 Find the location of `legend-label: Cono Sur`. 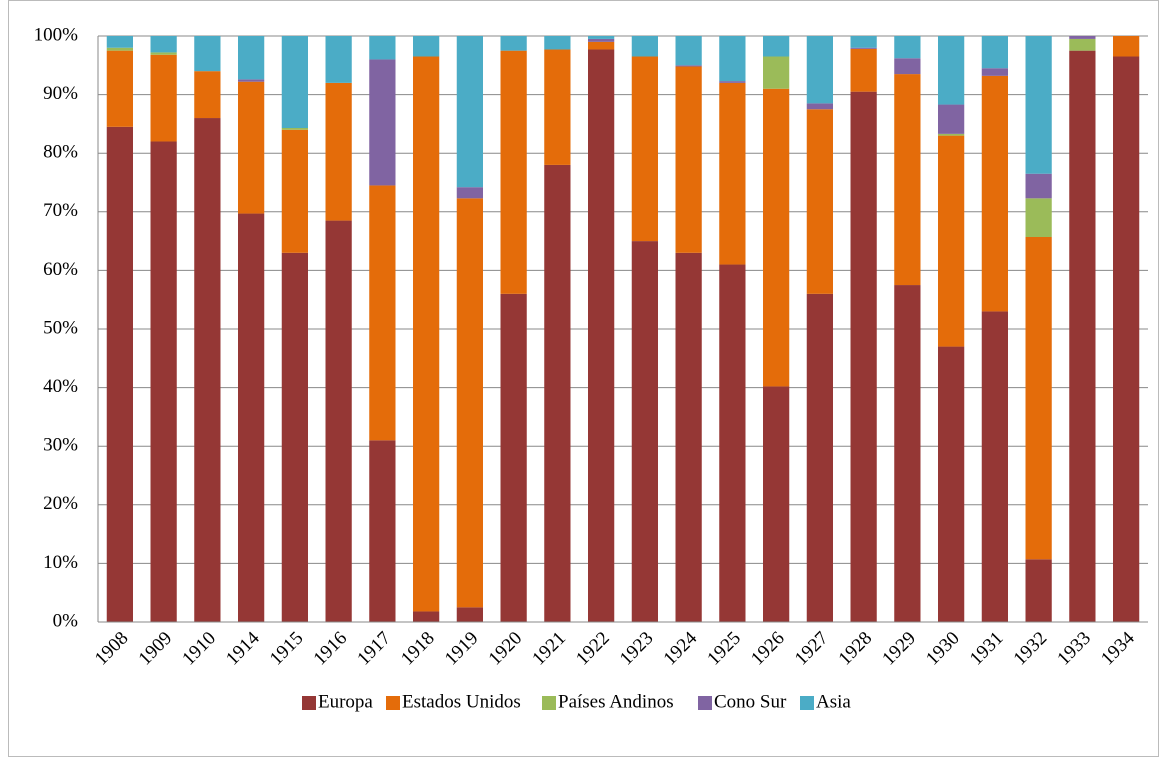

legend-label: Cono Sur is located at coordinates (750, 701).